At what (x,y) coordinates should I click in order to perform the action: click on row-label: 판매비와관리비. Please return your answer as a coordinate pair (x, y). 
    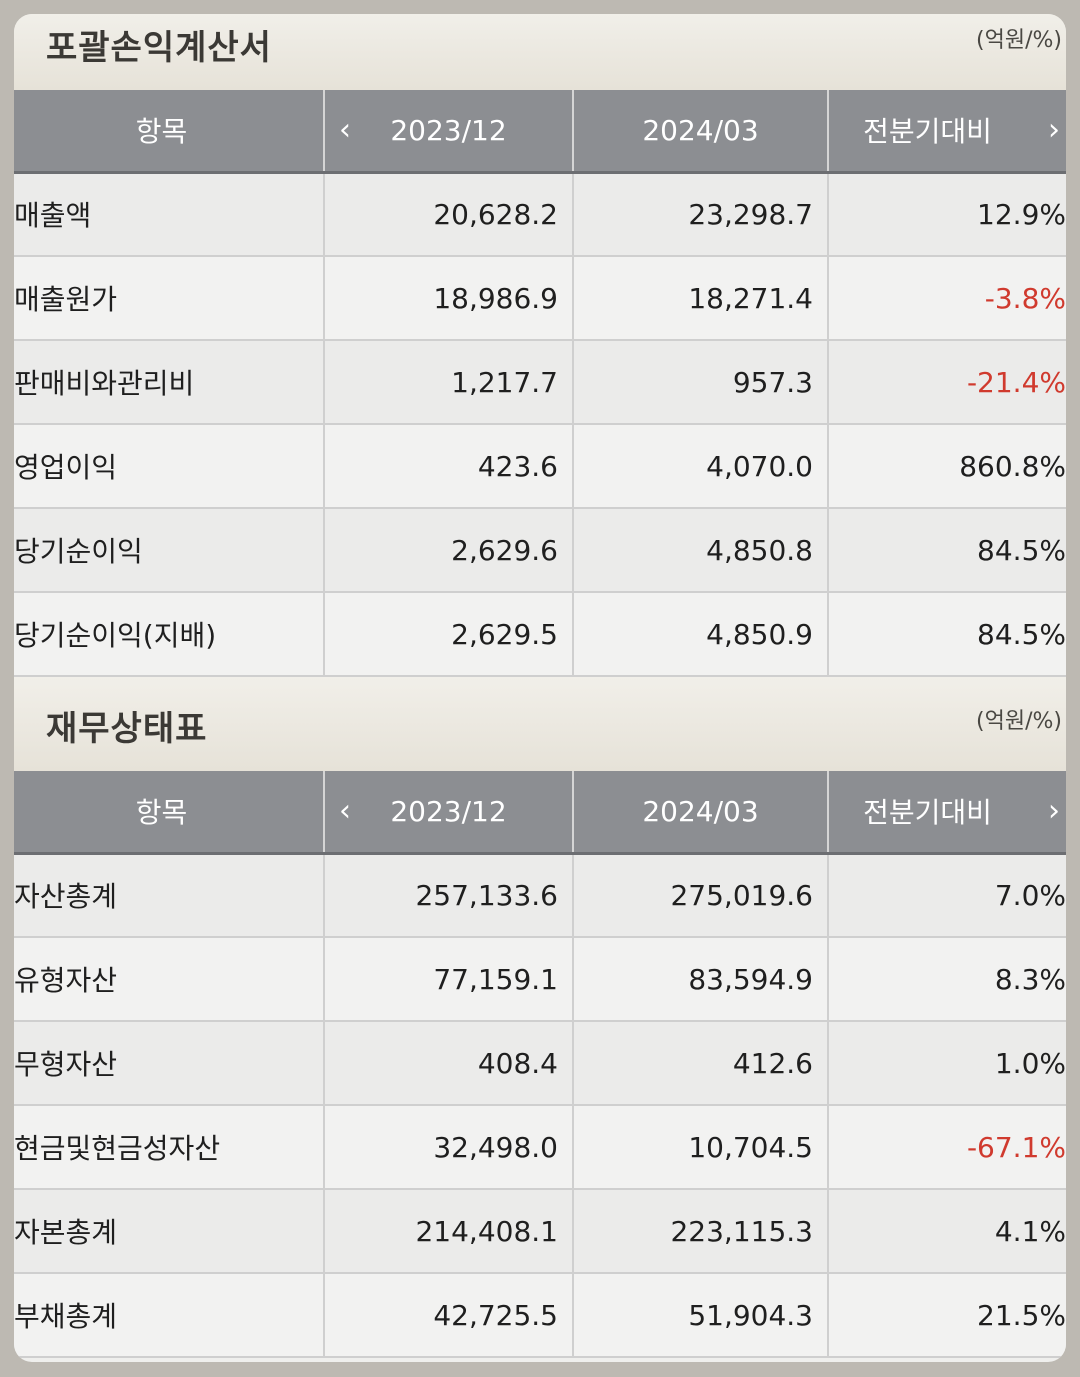
    Looking at the image, I should click on (169, 382).